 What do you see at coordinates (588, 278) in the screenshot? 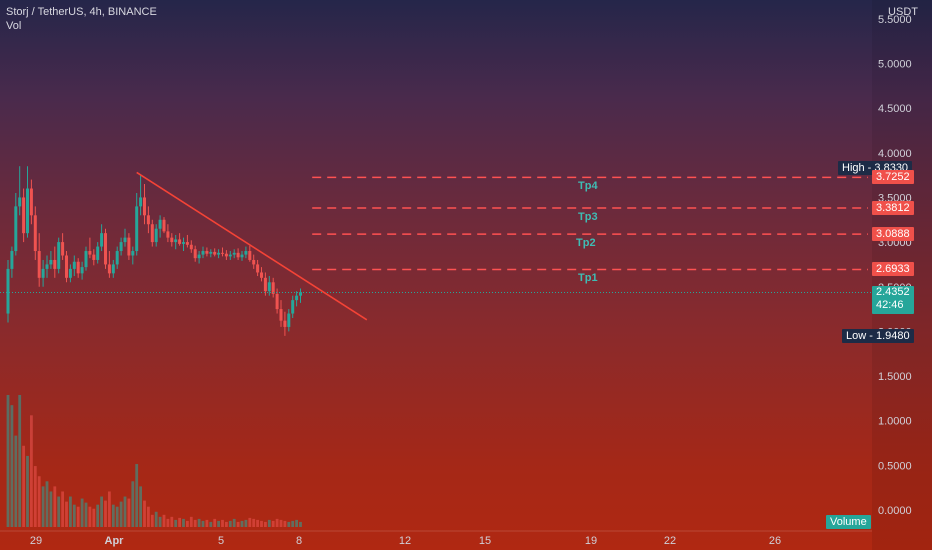
I see `tp1-label: Tp1` at bounding box center [588, 278].